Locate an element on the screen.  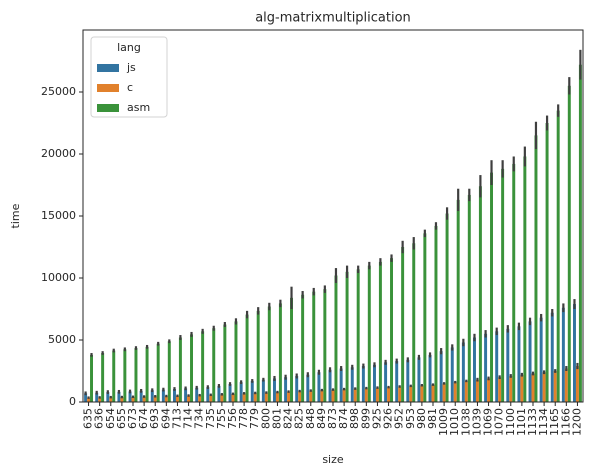
x-tick-label: 800 is located at coordinates (265, 418).